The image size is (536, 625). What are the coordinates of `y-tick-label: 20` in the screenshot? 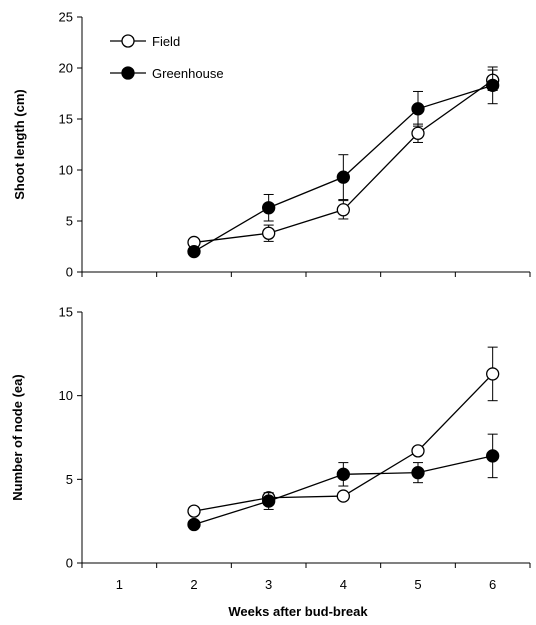 It's located at (66, 68).